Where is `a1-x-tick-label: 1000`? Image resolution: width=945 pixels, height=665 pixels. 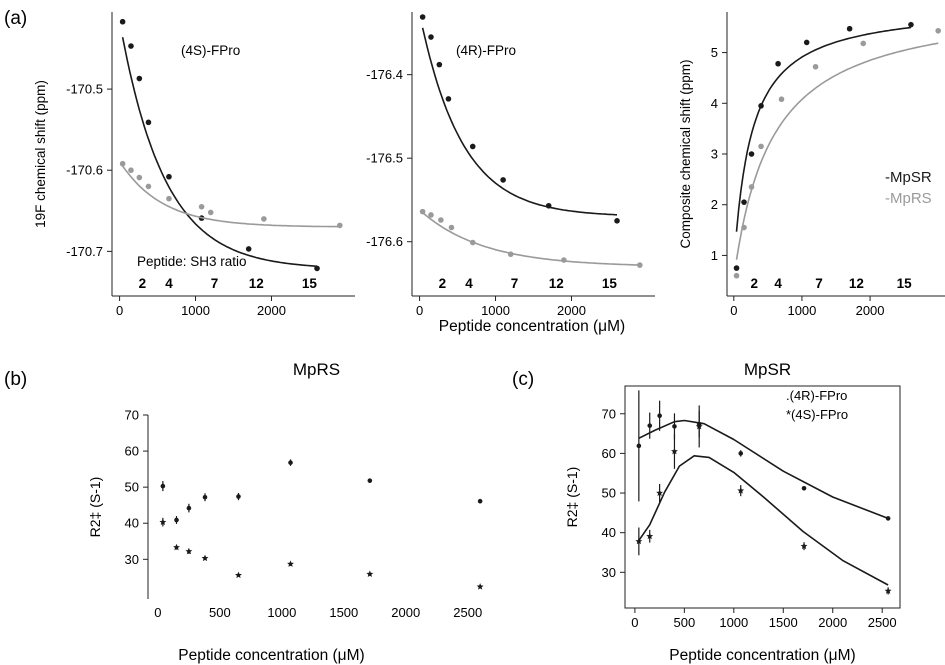 a1-x-tick-label: 1000 is located at coordinates (195, 310).